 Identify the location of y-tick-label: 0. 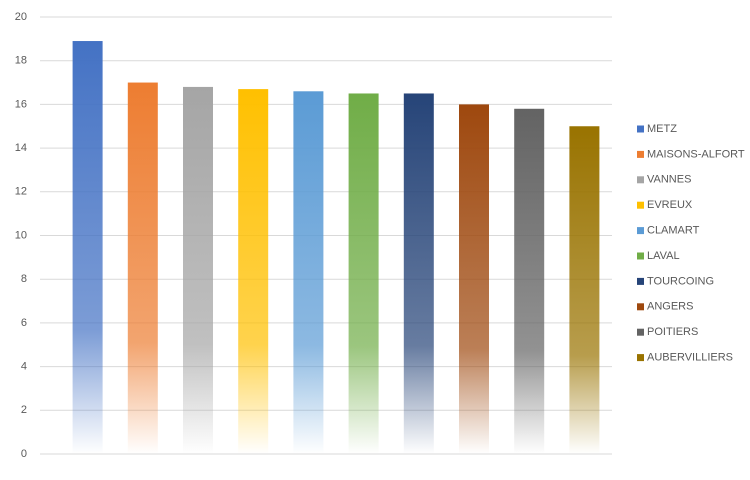
(24, 454).